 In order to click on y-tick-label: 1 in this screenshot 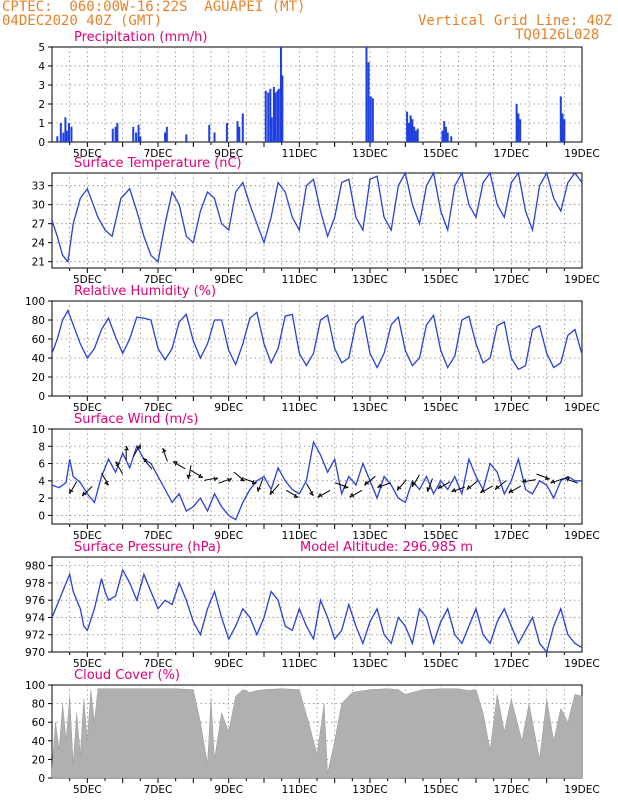, I will do `click(41, 124)`.